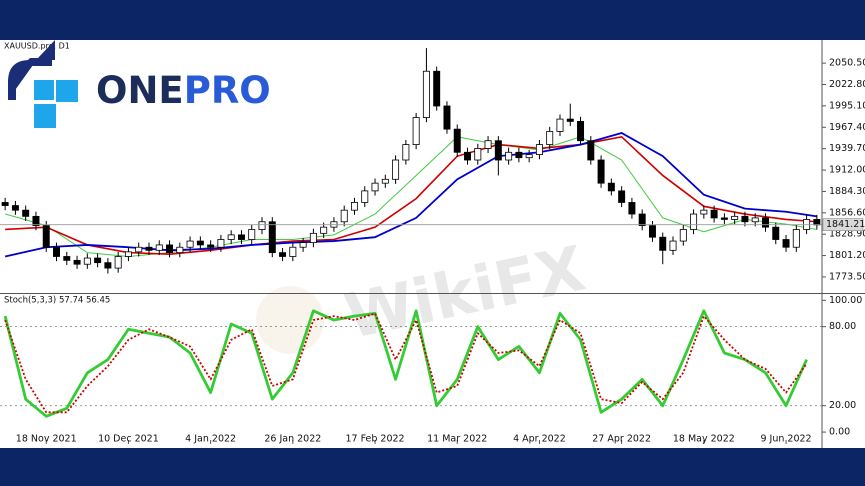 This screenshot has height=486, width=865. Describe the element at coordinates (128, 439) in the screenshot. I see `x-tick-label: 10 Dec 2021` at that location.